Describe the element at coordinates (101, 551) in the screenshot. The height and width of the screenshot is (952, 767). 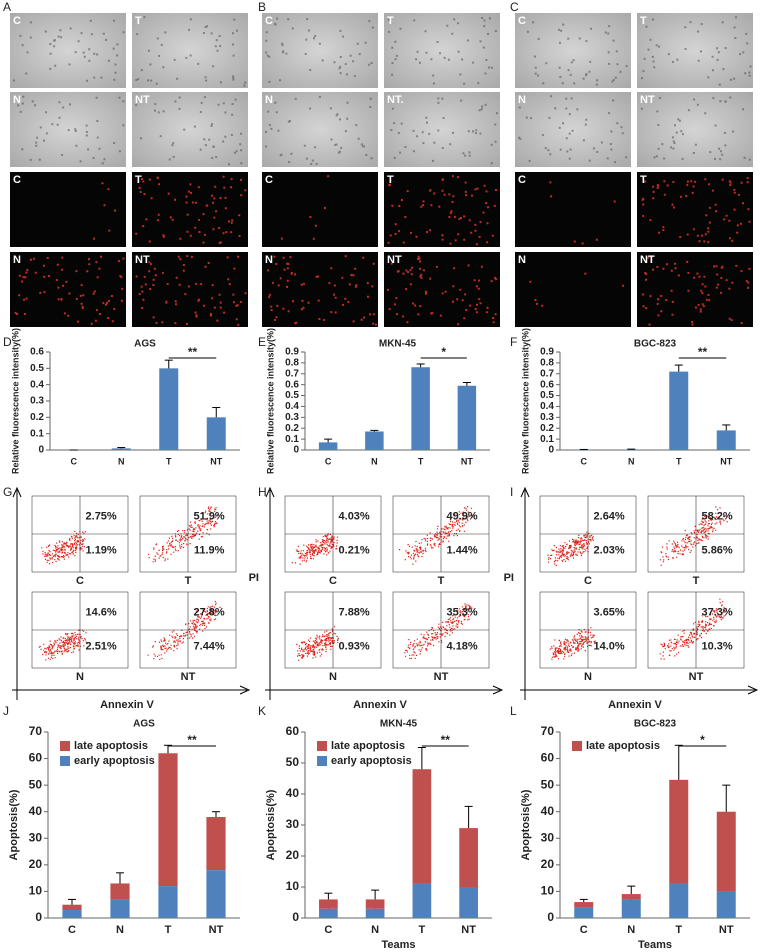
I see `quadrant-value: 1.19%` at that location.